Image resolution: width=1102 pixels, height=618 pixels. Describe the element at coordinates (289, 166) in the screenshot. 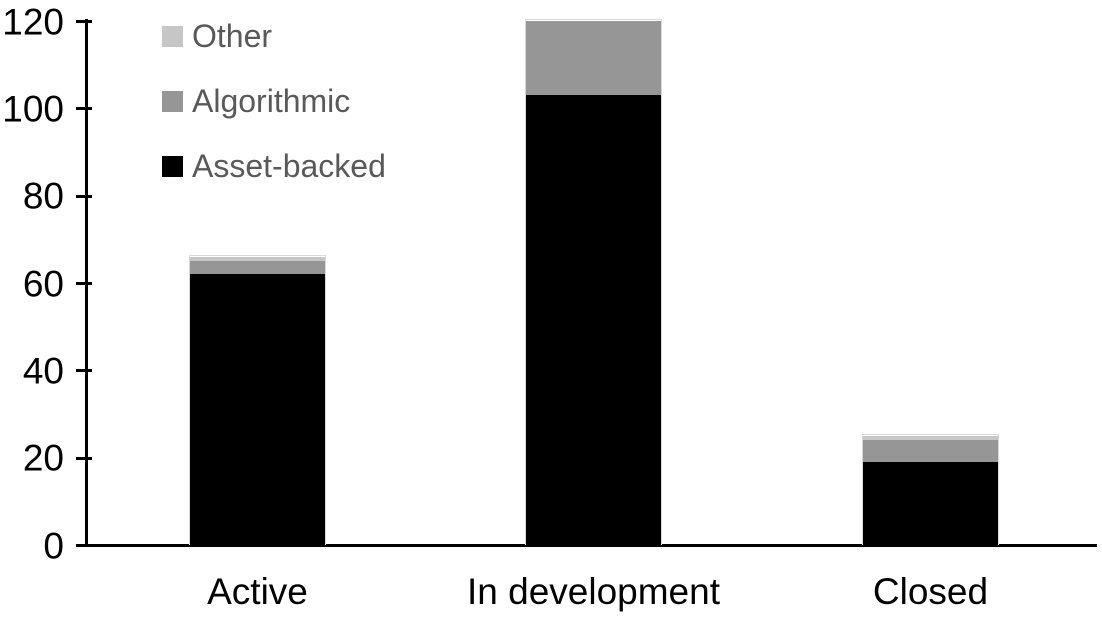

I see `legend-label: Asset-backed` at that location.